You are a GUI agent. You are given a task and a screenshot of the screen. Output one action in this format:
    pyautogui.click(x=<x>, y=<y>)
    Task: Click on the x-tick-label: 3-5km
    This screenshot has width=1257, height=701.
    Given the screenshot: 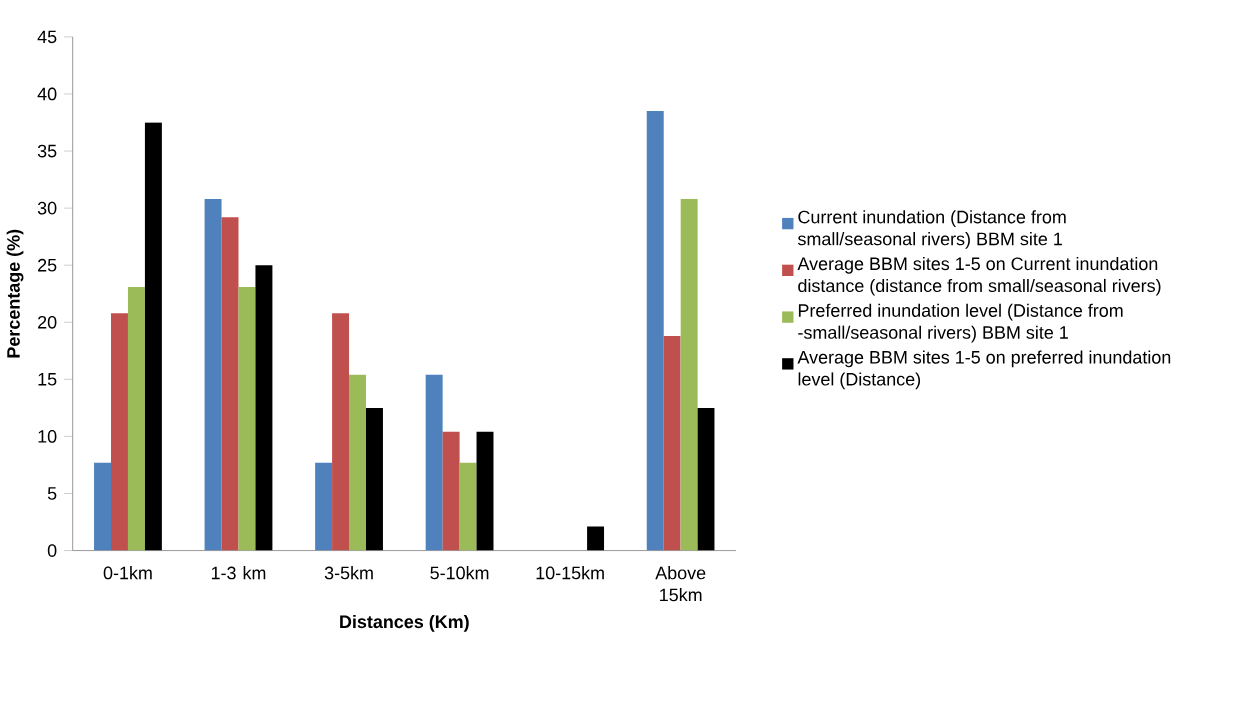 What is the action you would take?
    pyautogui.click(x=348, y=573)
    